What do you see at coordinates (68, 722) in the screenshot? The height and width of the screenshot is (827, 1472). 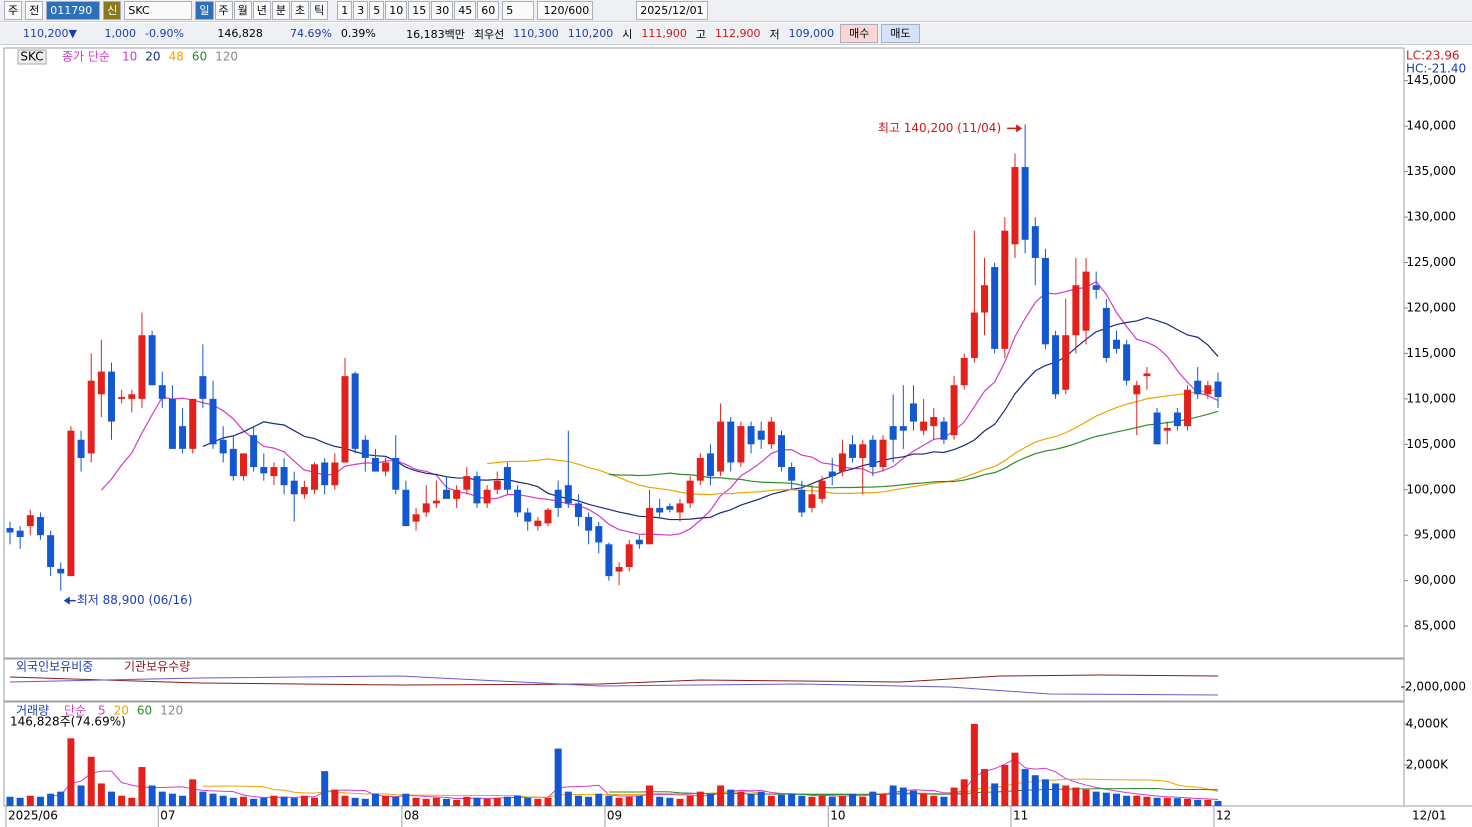 I see `volume-summary: 146,828주(74.69%)` at bounding box center [68, 722].